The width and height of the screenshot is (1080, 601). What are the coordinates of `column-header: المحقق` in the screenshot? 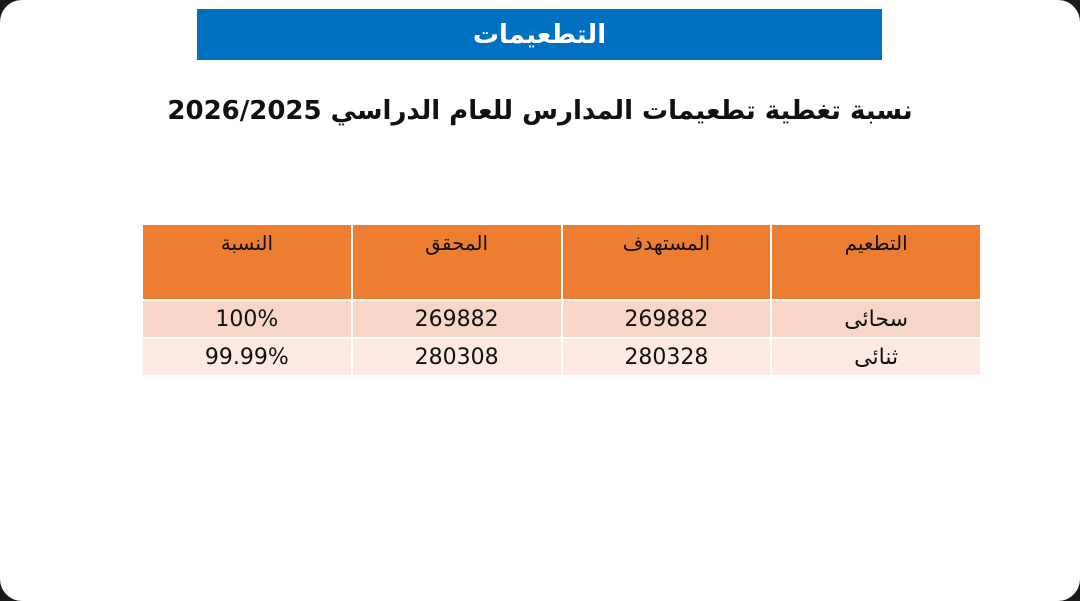 It's located at (456, 262).